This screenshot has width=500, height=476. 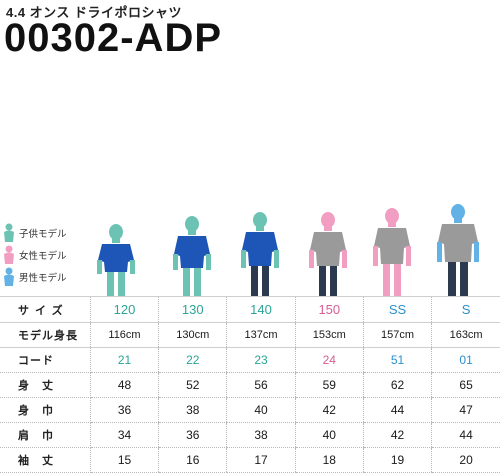 I want to click on code-label: コード, so click(x=45, y=360).